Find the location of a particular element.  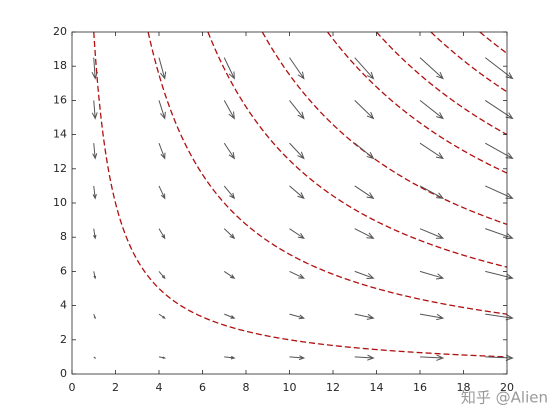

y-tick-label: 0 is located at coordinates (63, 373).